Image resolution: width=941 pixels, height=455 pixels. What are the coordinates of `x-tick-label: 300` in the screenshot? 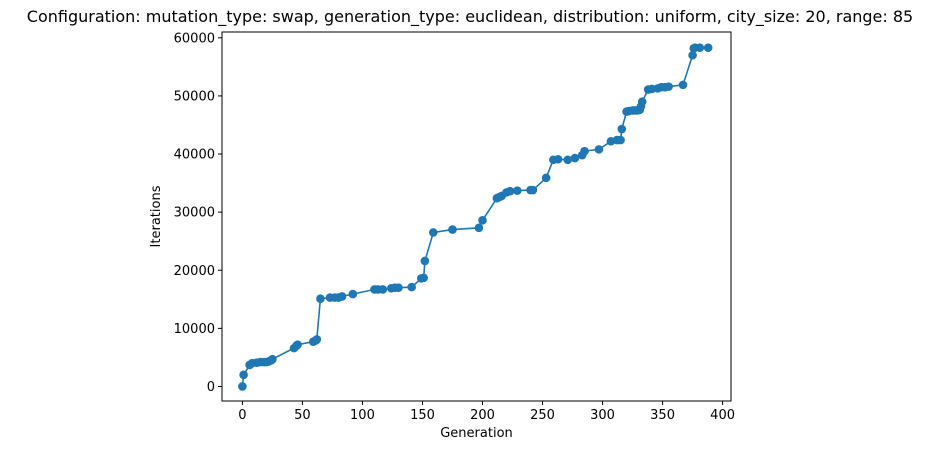 It's located at (602, 415).